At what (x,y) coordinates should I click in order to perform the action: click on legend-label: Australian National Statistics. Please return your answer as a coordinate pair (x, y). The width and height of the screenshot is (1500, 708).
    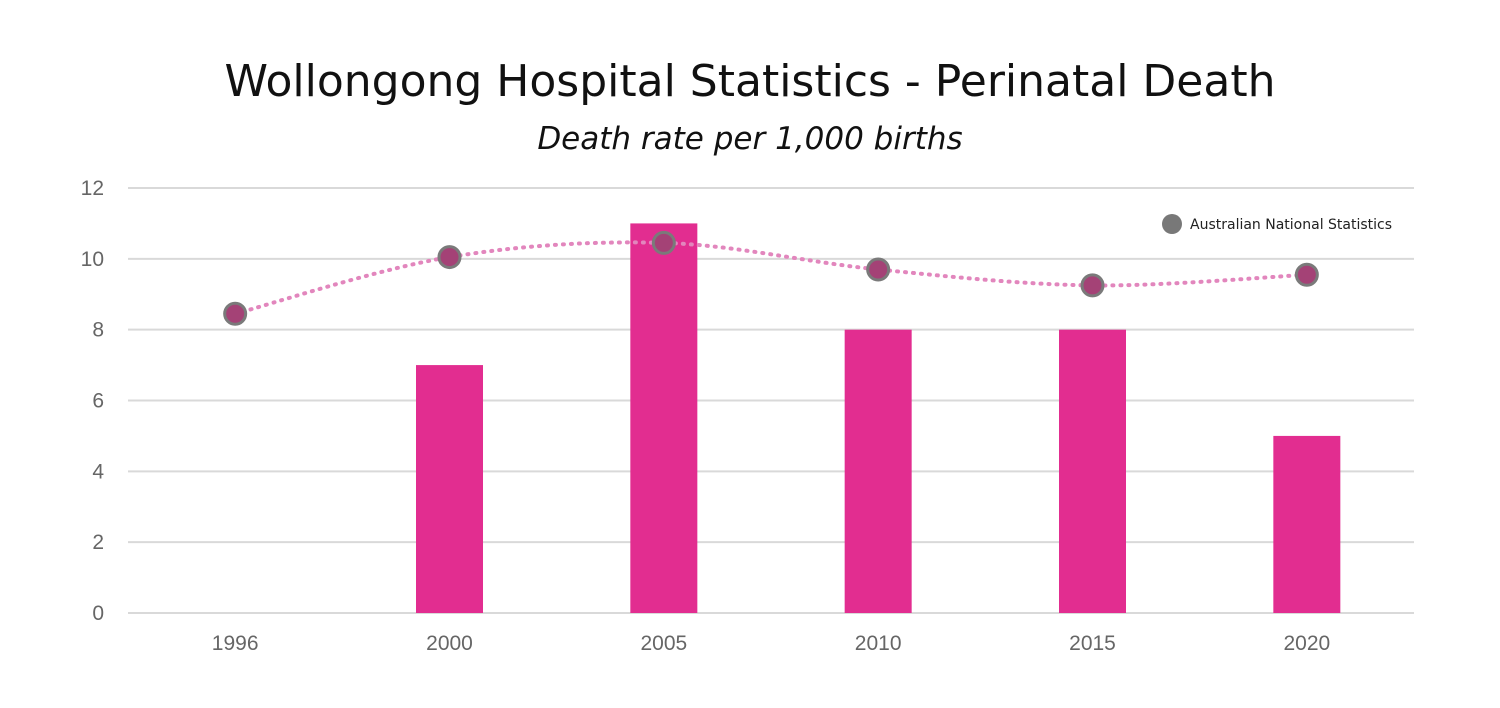
    Looking at the image, I should click on (1291, 225).